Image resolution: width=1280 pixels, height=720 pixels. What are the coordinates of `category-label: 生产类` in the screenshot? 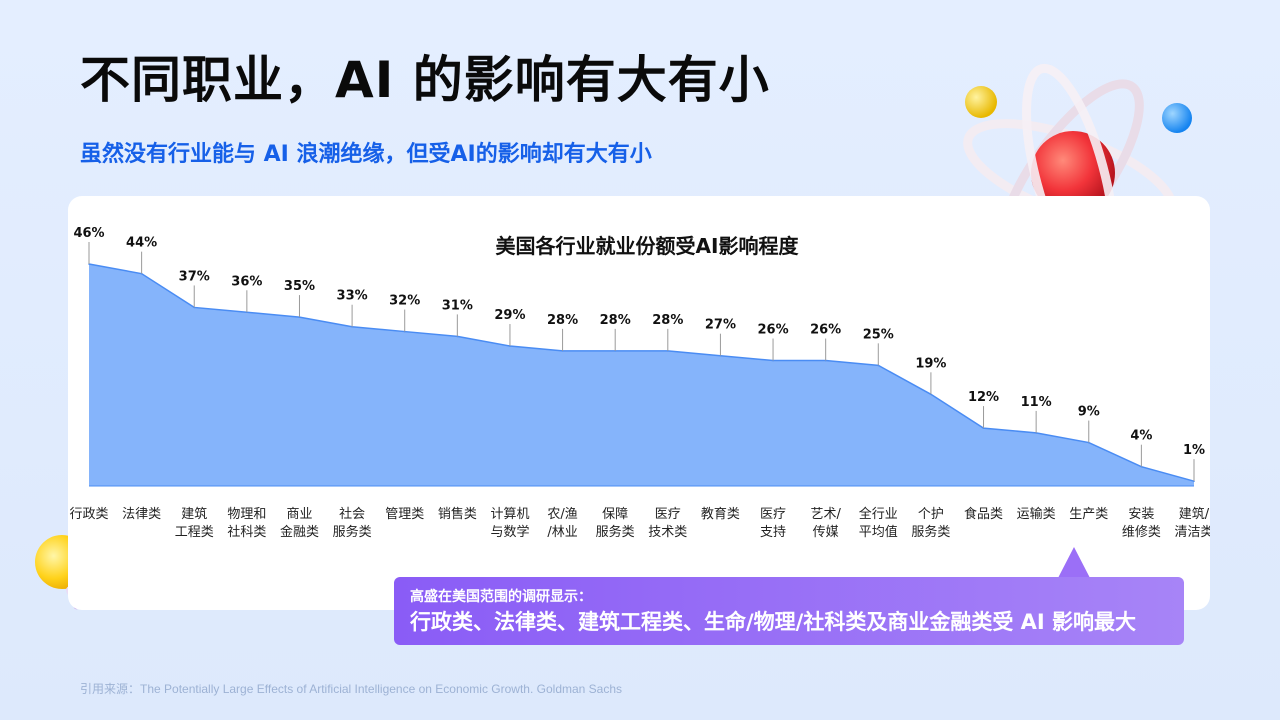 It's located at (1088, 514).